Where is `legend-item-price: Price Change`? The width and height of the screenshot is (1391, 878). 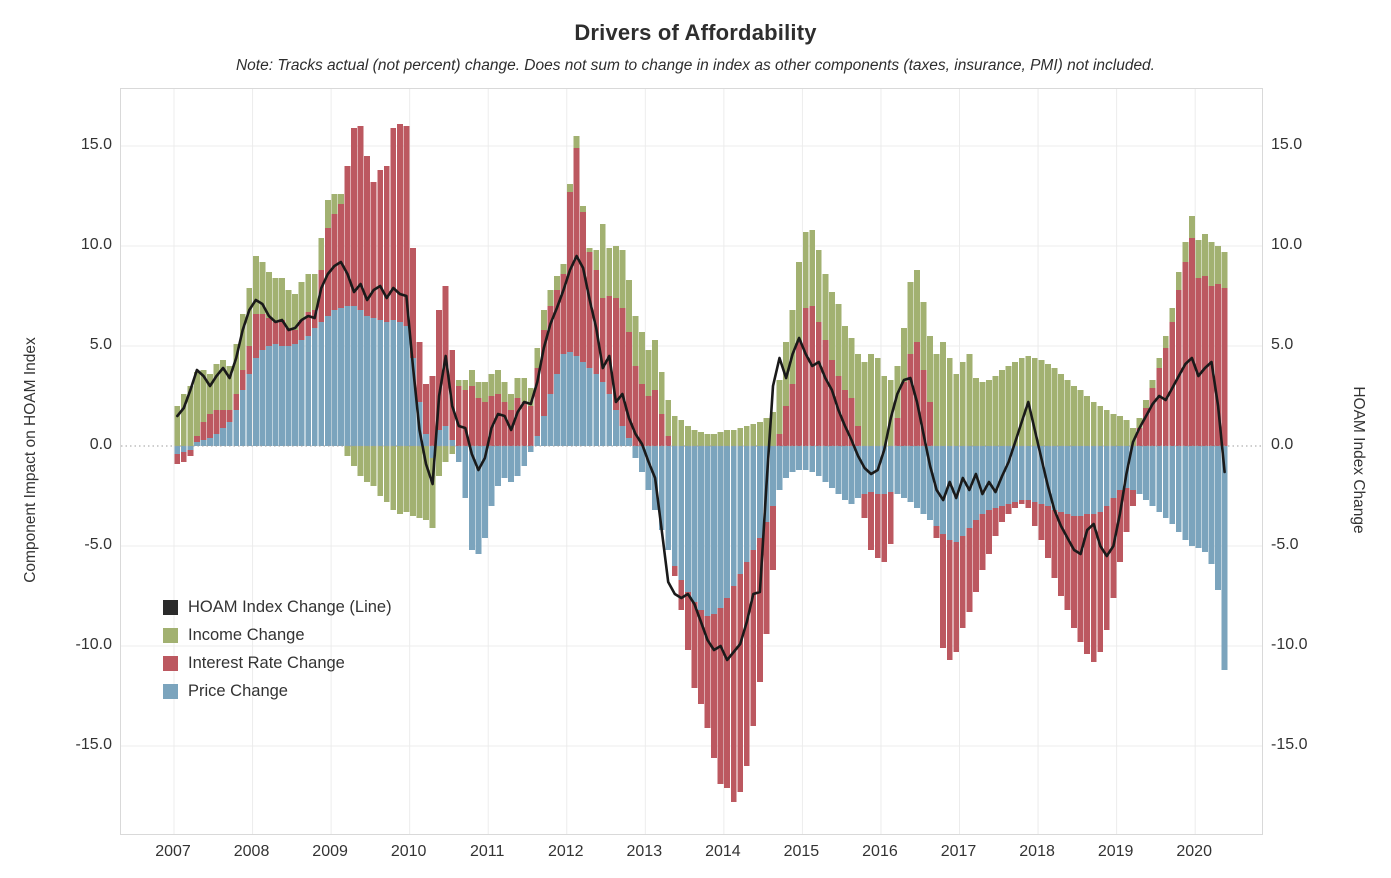 legend-item-price: Price Change is located at coordinates (277, 691).